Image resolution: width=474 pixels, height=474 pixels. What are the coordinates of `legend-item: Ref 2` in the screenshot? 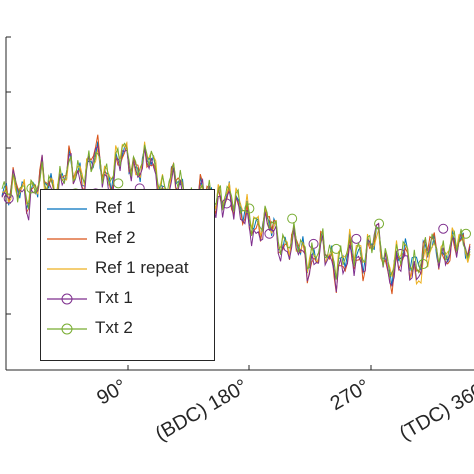 It's located at (127, 240).